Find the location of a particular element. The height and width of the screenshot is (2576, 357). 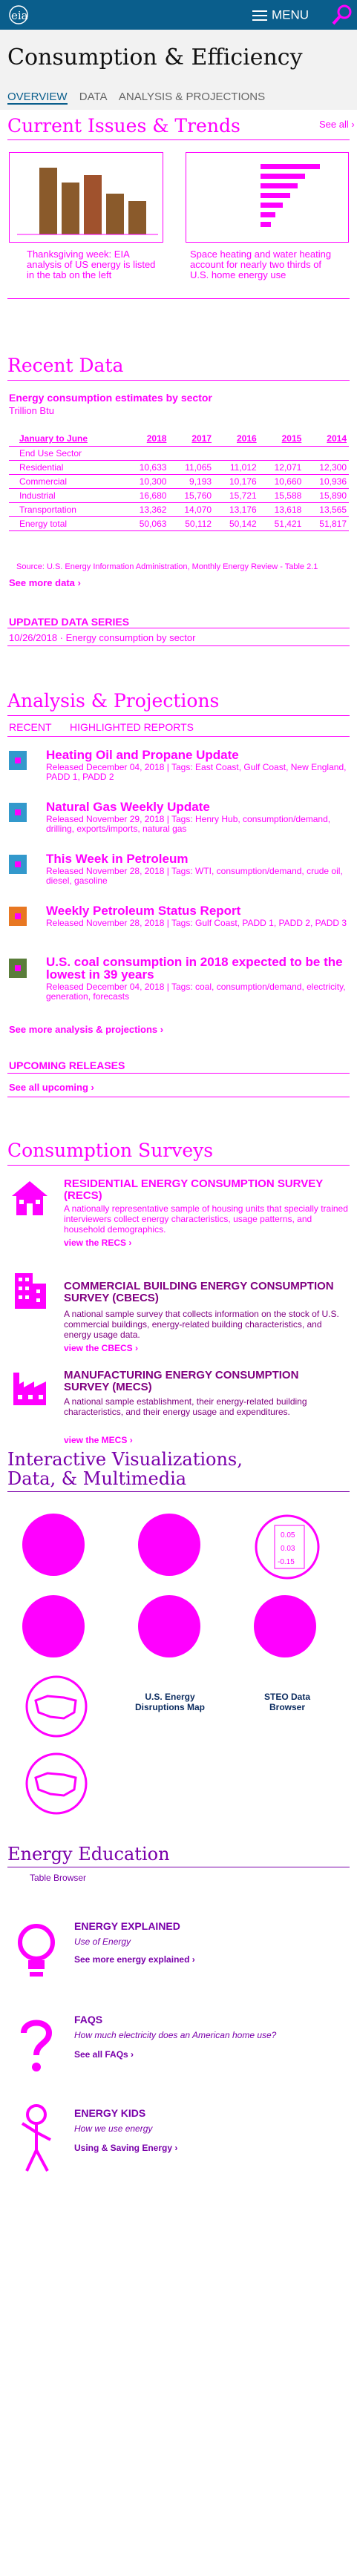

table-cell: 13,176 is located at coordinates (236, 510).